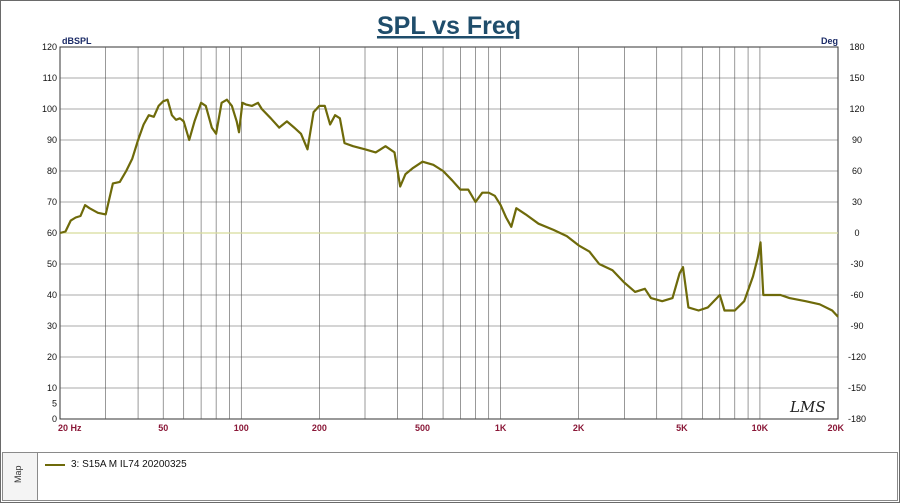 The height and width of the screenshot is (503, 900). Describe the element at coordinates (857, 388) in the screenshot. I see `y2-tick-label: -150` at that location.